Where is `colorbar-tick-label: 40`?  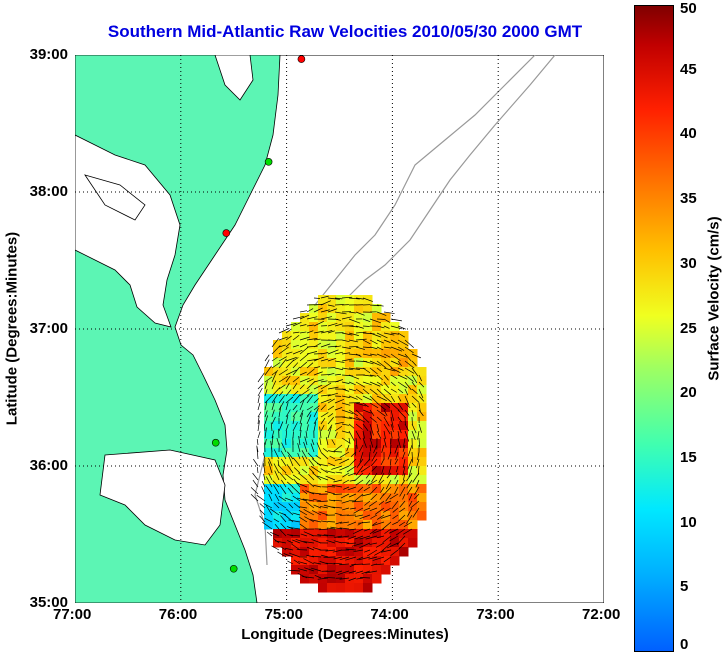 colorbar-tick-label: 40 is located at coordinates (688, 134).